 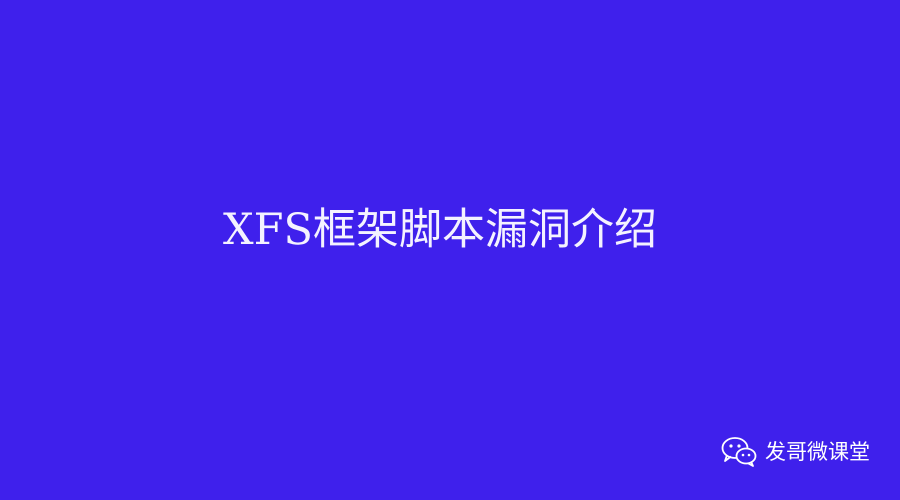 I want to click on watermark: 发哥微课堂, so click(x=795, y=452).